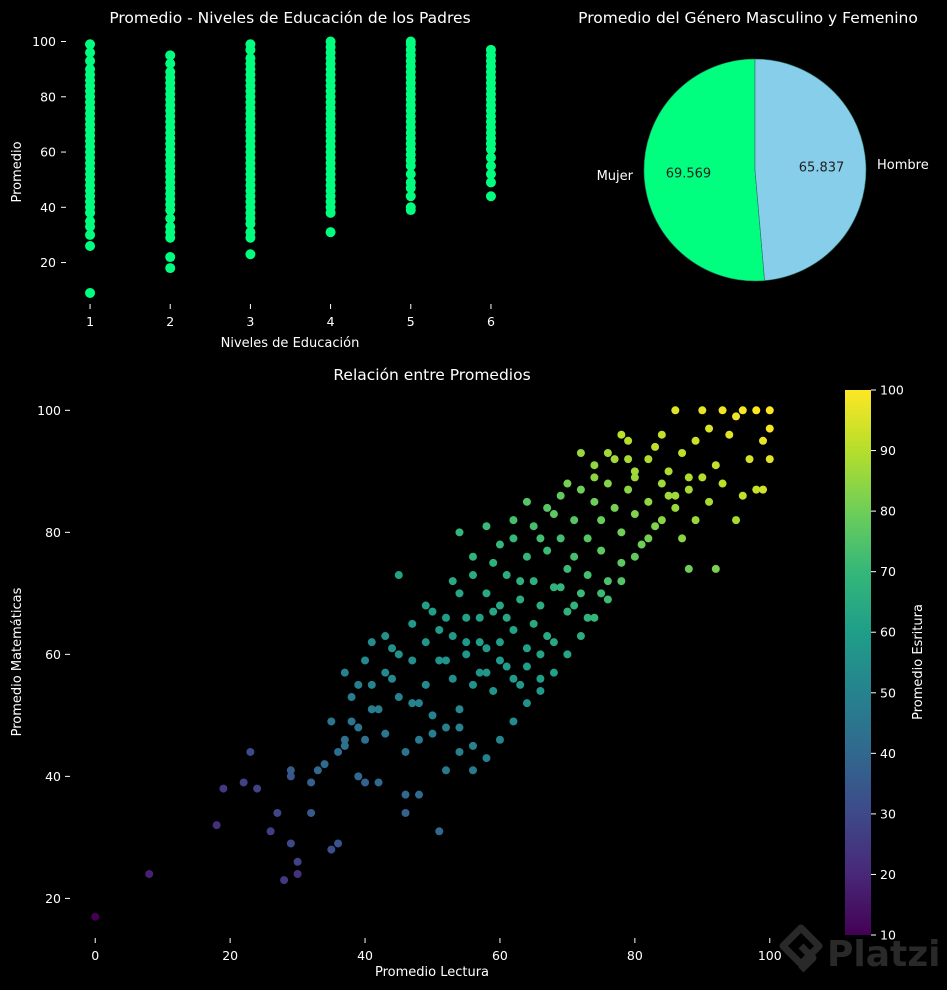 Image resolution: width=947 pixels, height=990 pixels. What do you see at coordinates (290, 316) in the screenshot?
I see `education-x-ticks: 1 2 3 4 5 6` at bounding box center [290, 316].